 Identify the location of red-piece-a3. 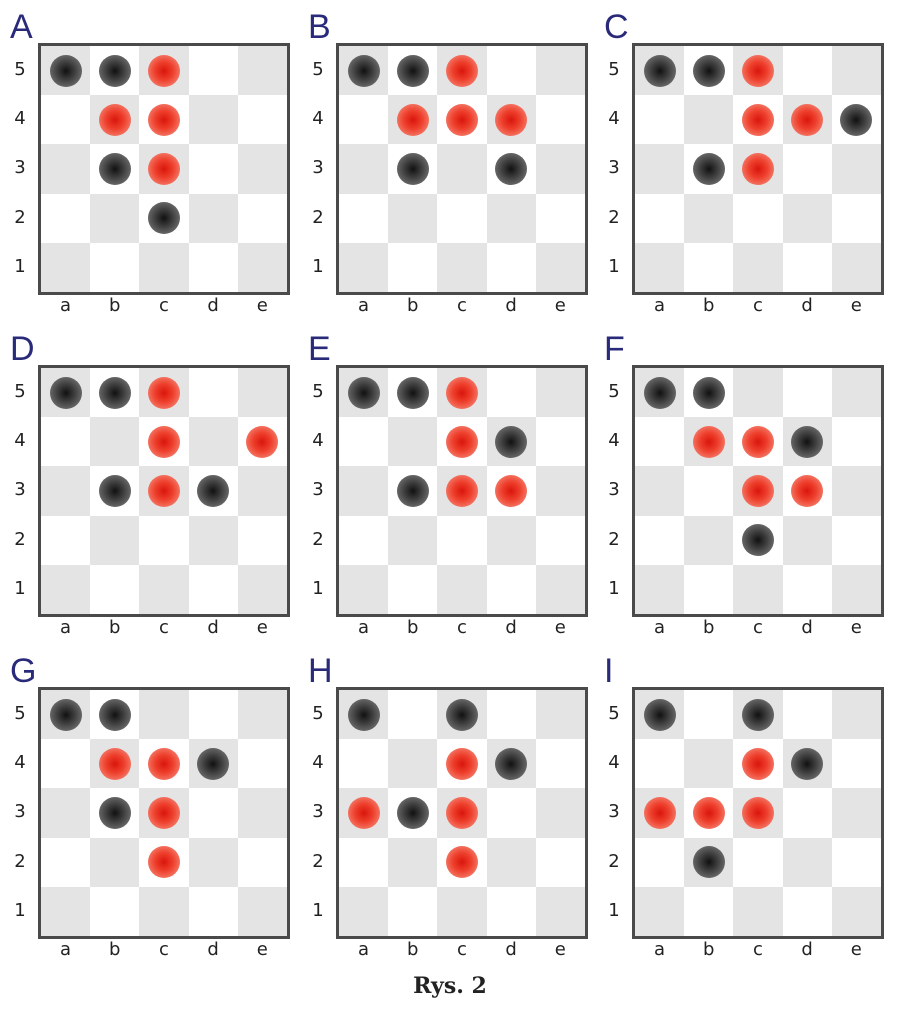
(659, 813).